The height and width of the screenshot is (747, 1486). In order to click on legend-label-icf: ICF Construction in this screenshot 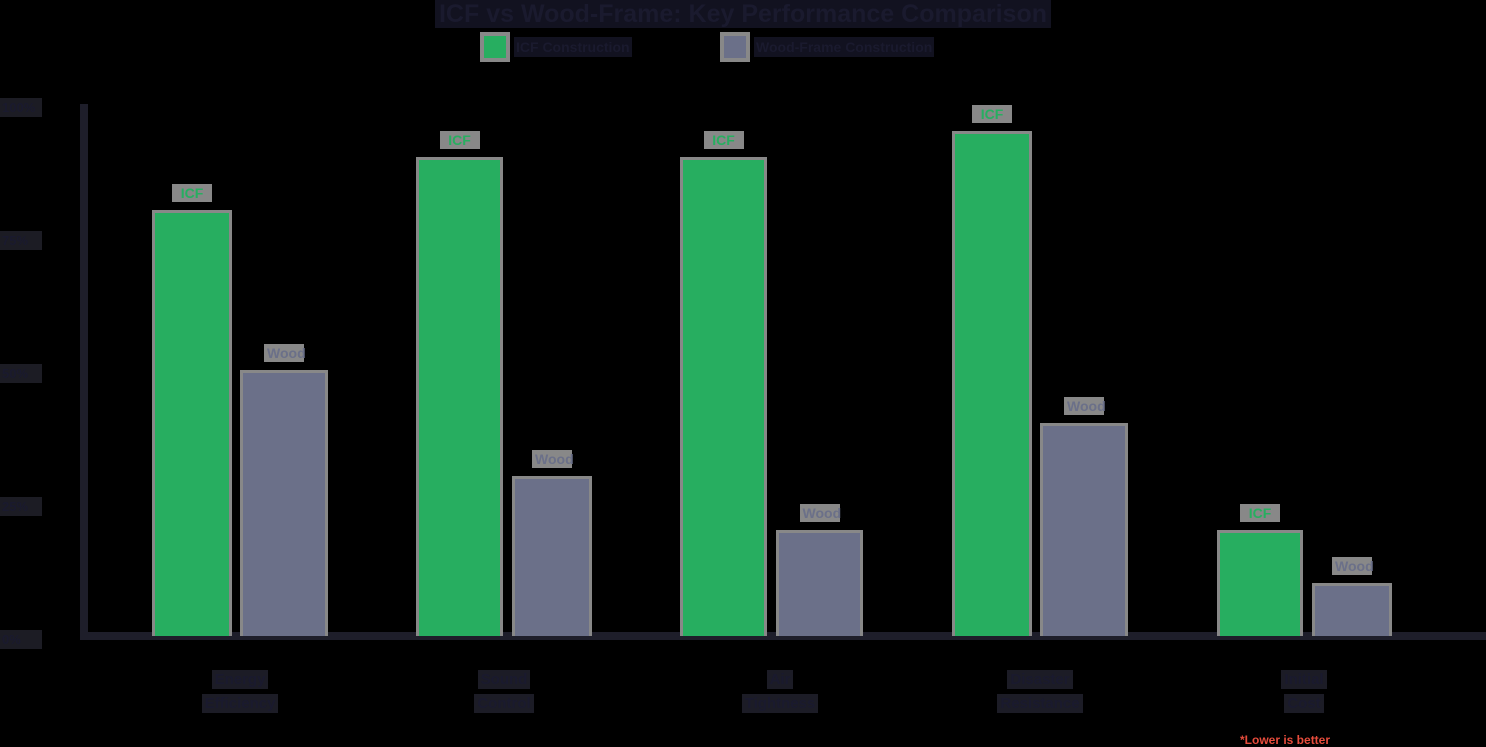, I will do `click(573, 47)`.